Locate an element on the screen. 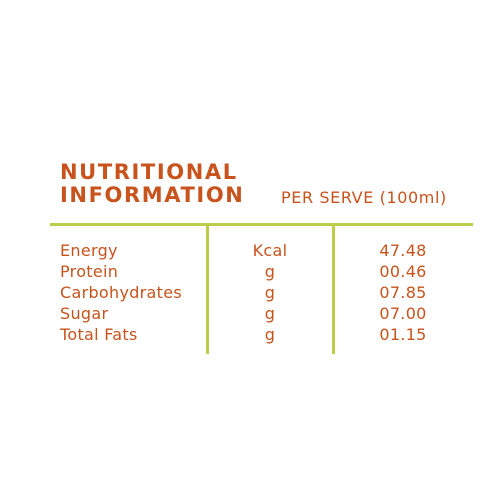 Image resolution: width=500 pixels, height=500 pixels. nutrient-name: Protein is located at coordinates (89, 271).